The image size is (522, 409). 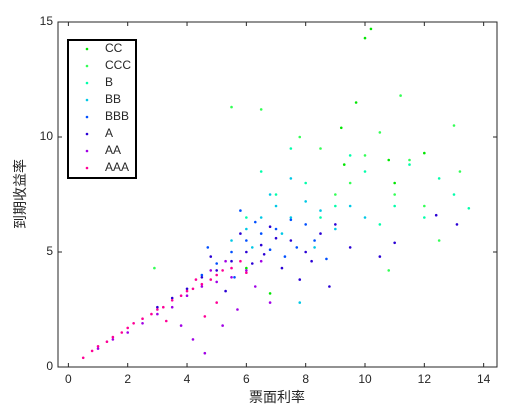 What do you see at coordinates (102, 109) in the screenshot?
I see `legend-box` at bounding box center [102, 109].